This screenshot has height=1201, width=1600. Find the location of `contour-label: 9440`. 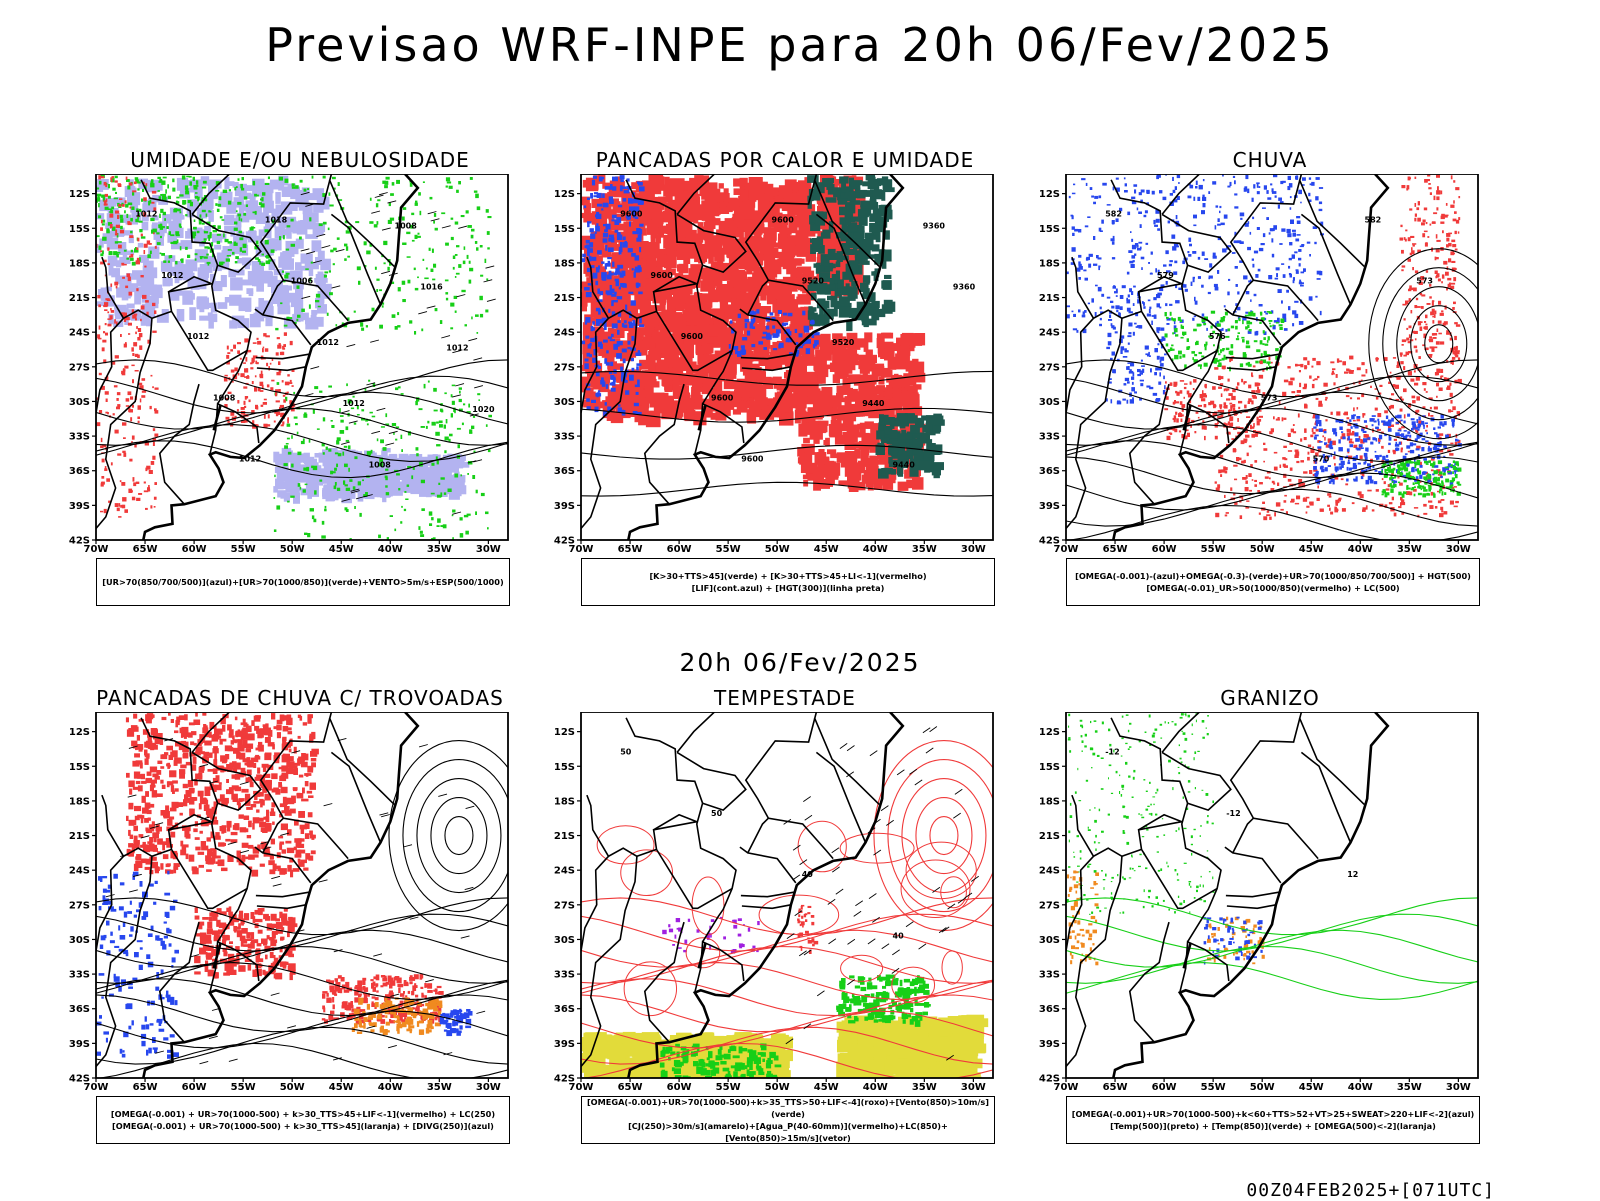

contour-label: 9440 is located at coordinates (904, 464).